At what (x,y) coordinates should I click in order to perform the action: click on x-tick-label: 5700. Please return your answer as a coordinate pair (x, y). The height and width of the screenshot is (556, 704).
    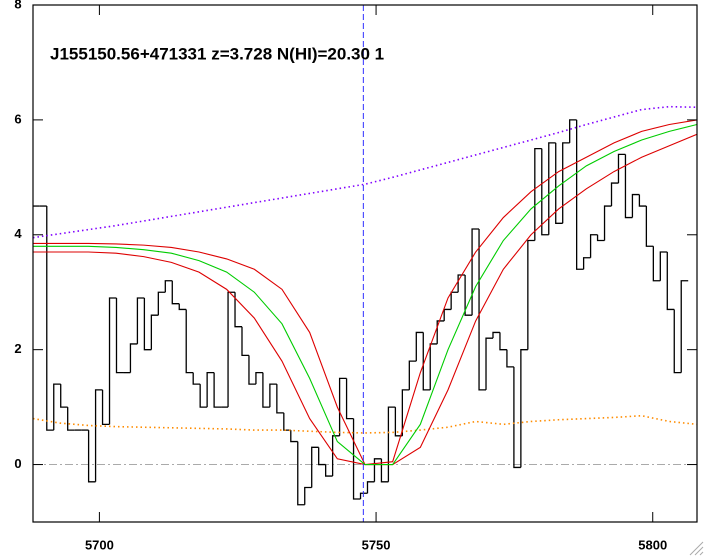
    Looking at the image, I should click on (99, 544).